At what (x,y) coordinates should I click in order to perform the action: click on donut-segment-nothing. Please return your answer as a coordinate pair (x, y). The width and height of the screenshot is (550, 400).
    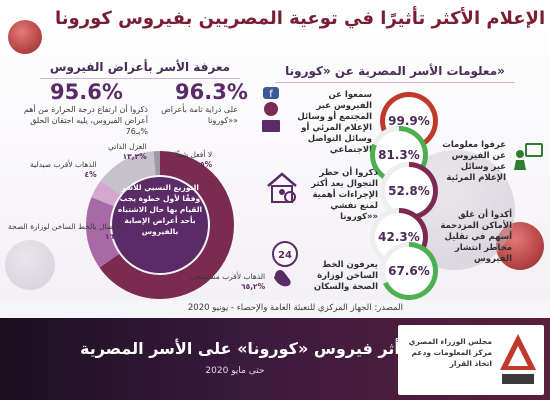
    Looking at the image, I should click on (160, 225).